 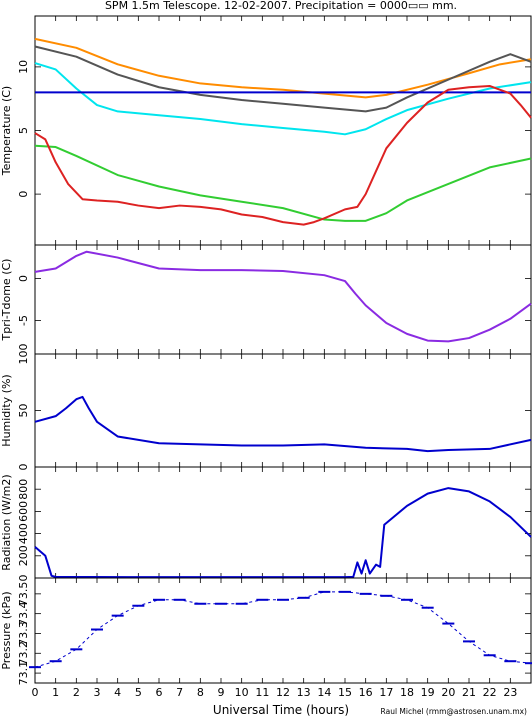 I want to click on x-tick-label: 22, so click(x=490, y=692).